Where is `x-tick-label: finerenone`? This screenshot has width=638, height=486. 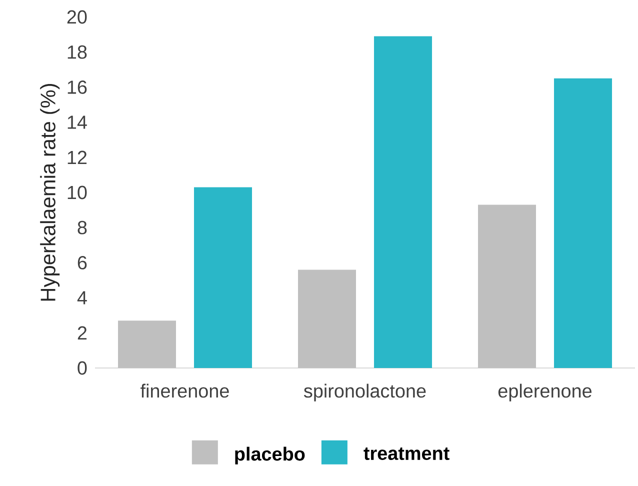
x-tick-label: finerenone is located at coordinates (184, 391).